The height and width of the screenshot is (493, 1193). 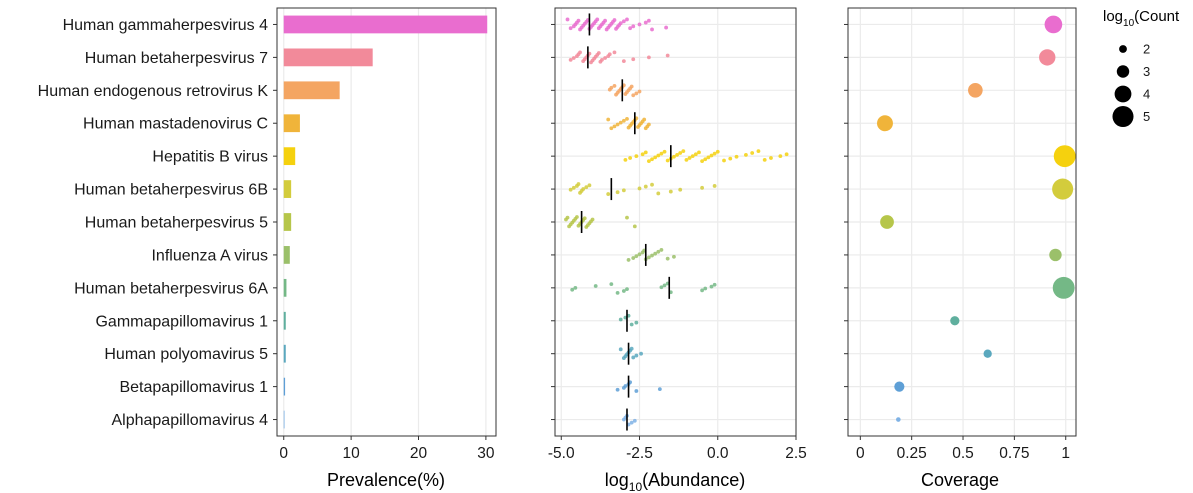 I want to click on legend-label-2: 2, so click(x=1146, y=49).